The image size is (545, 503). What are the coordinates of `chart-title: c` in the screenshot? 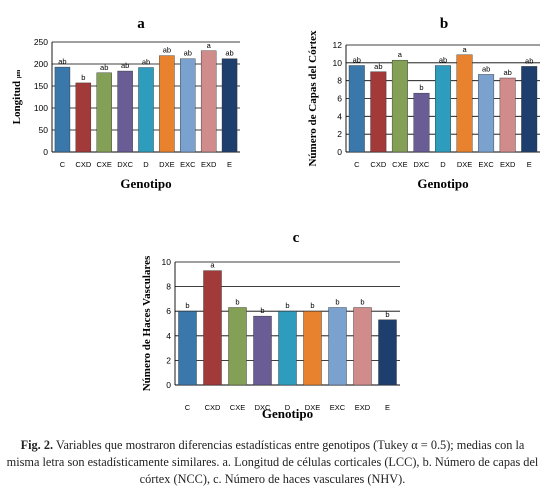 It's located at (296, 238).